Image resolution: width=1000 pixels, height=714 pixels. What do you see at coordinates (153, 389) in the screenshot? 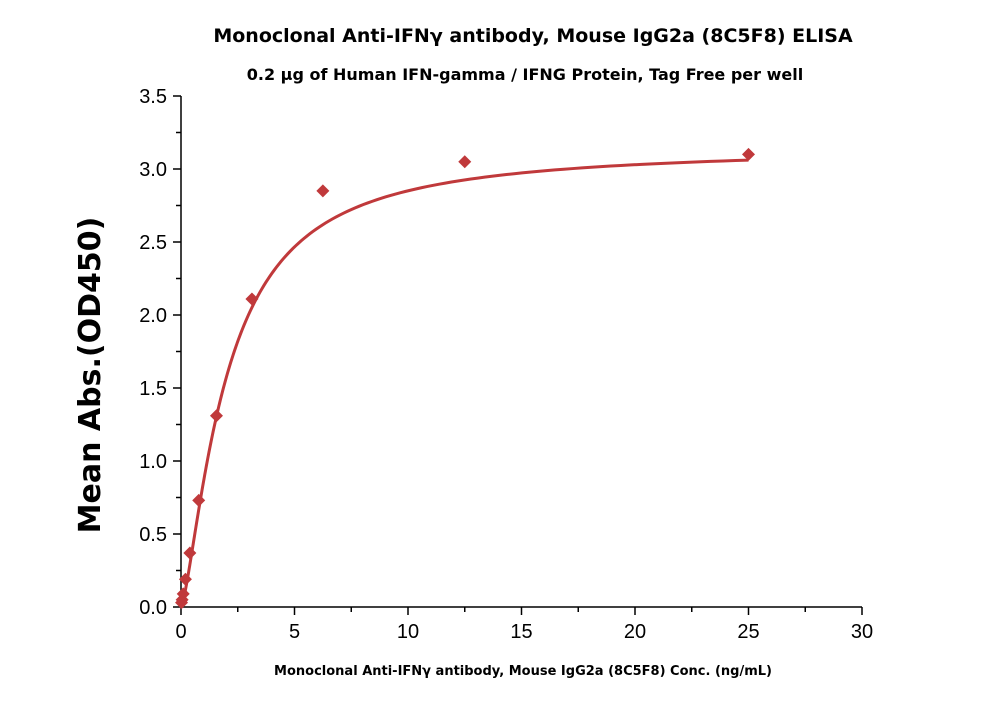
I see `y-tick-label: 1.5` at bounding box center [153, 389].